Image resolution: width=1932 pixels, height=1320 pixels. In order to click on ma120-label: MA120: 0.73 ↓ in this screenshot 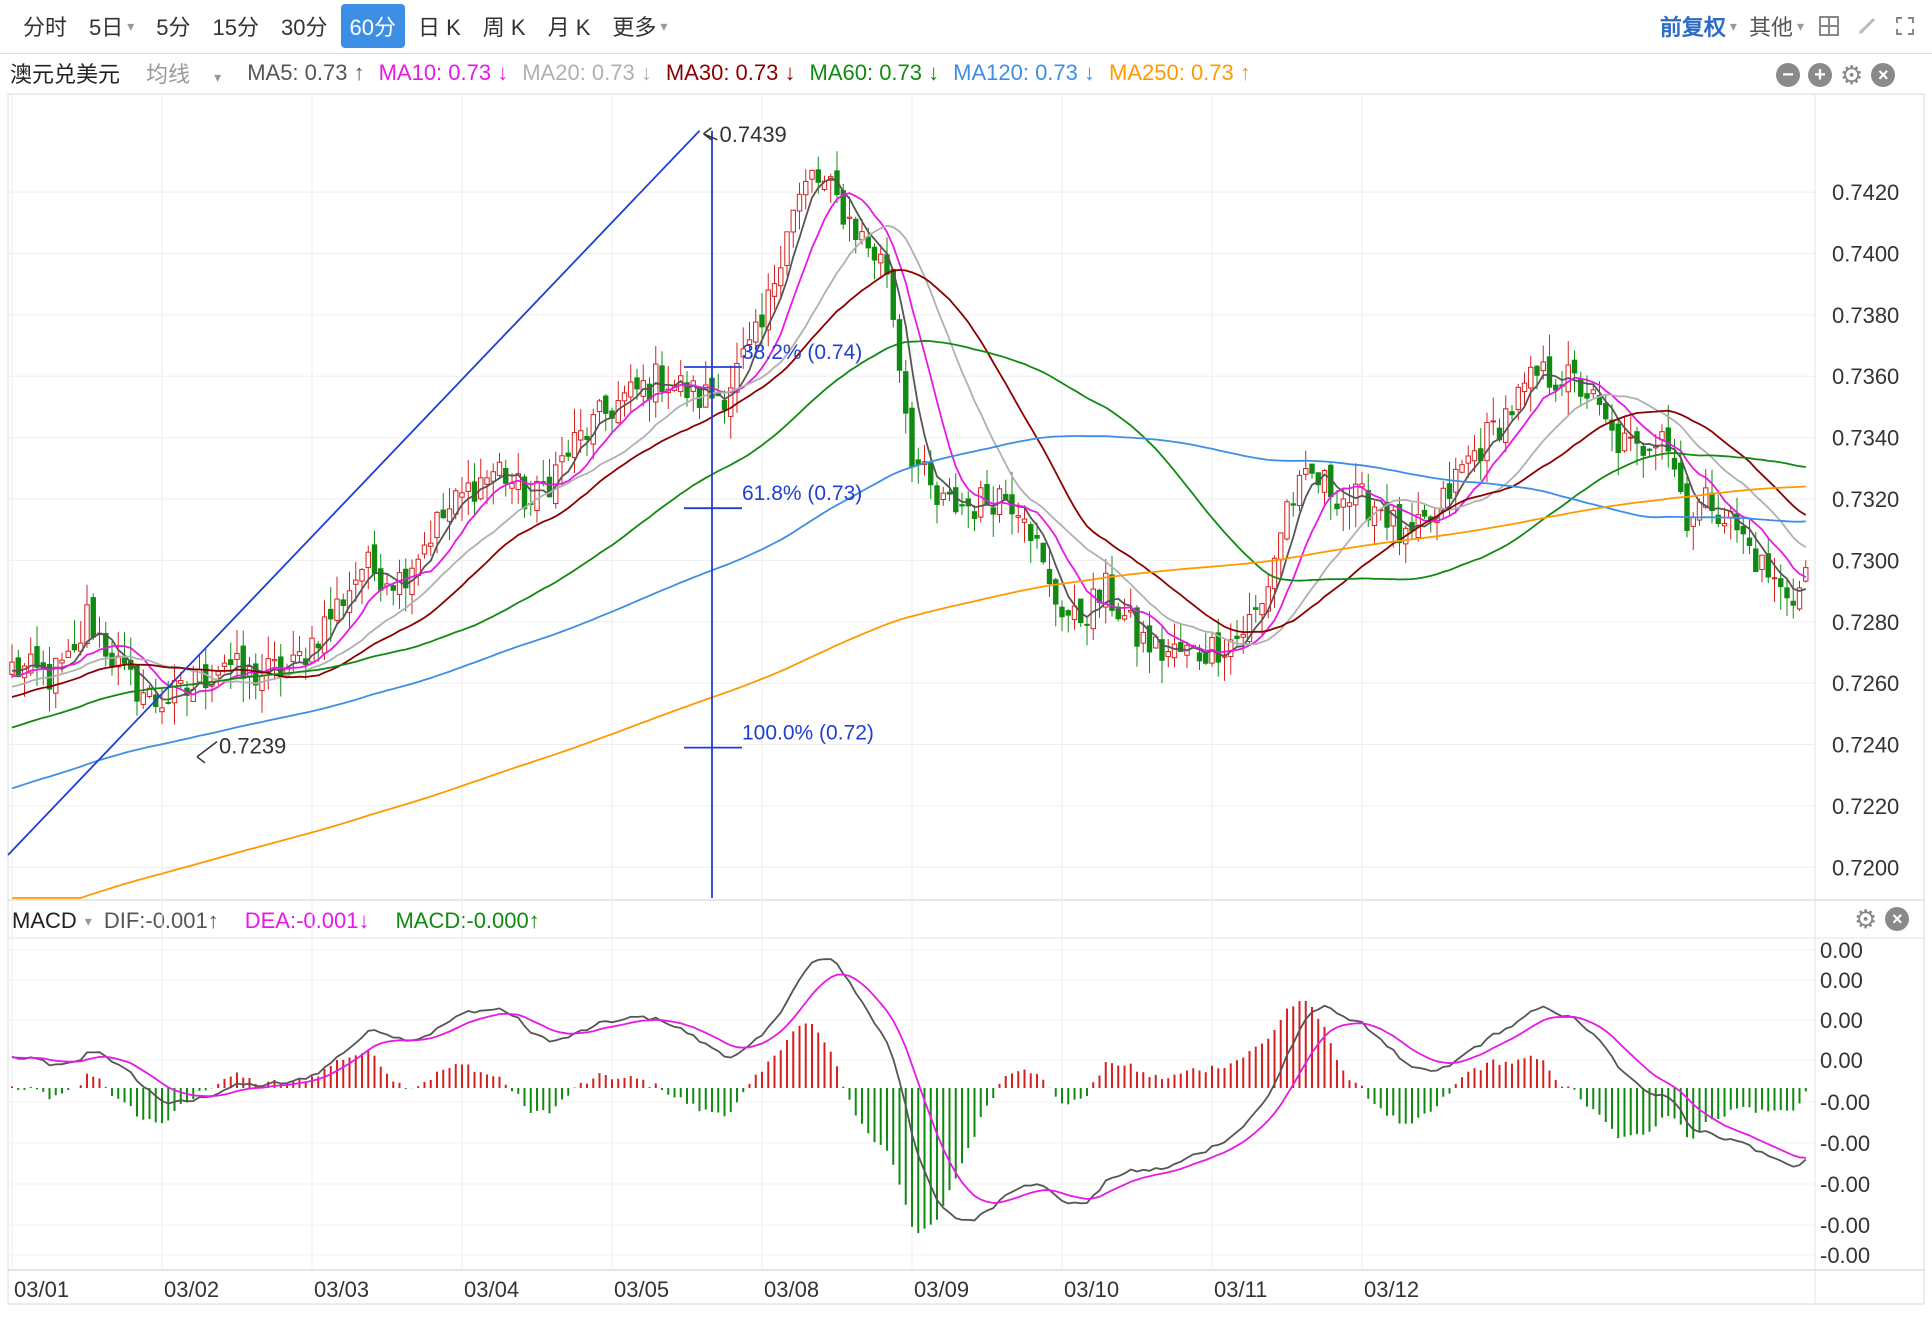, I will do `click(1024, 72)`.